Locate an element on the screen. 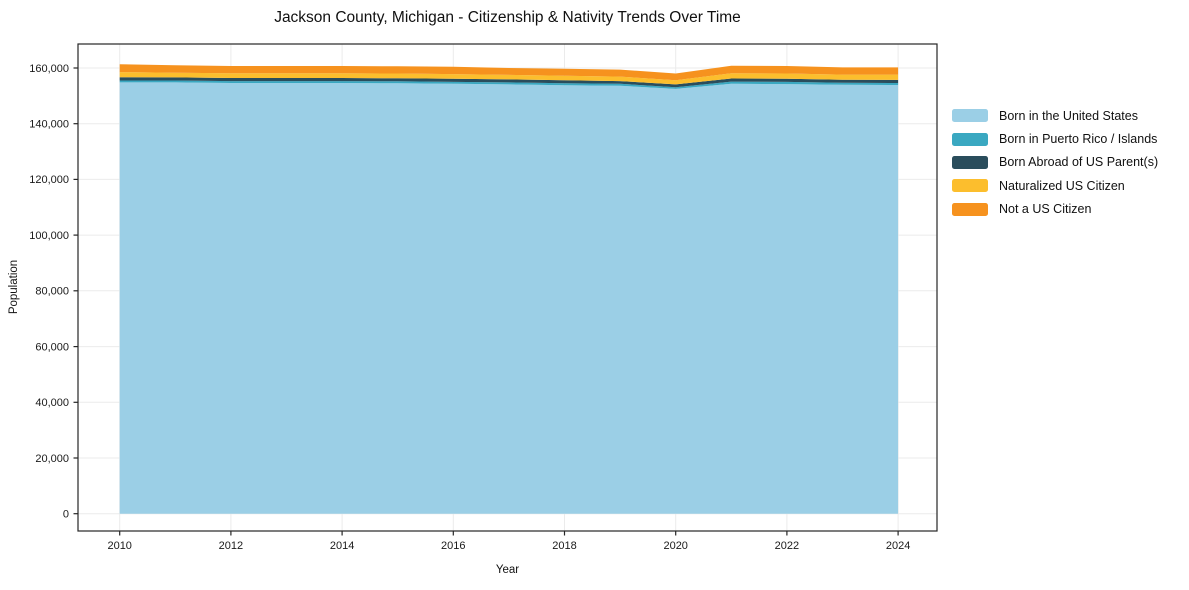  legend-label: Born Abroad of US Parent(s) is located at coordinates (1079, 162).